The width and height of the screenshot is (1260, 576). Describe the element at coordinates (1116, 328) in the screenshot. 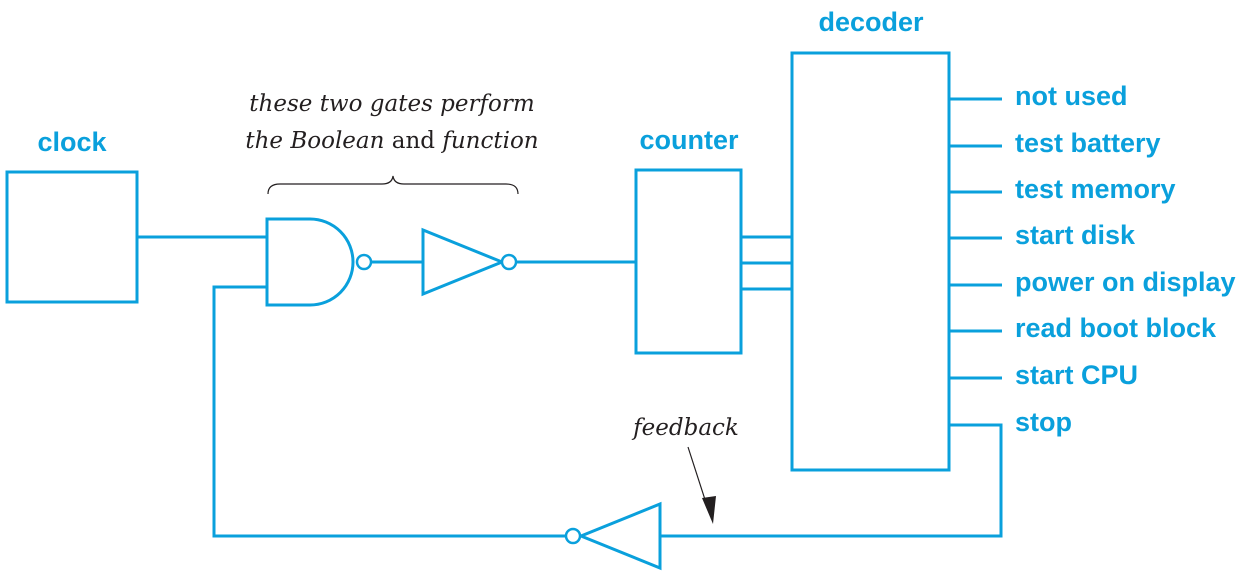

I see `output-label-read-boot-block: read boot block` at that location.